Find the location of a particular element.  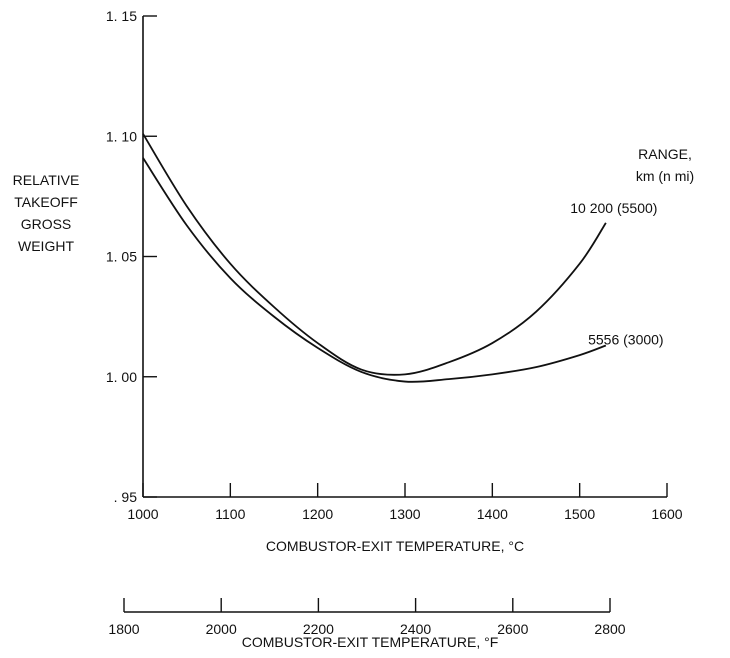

legend-title-line: RANGE, is located at coordinates (665, 154).